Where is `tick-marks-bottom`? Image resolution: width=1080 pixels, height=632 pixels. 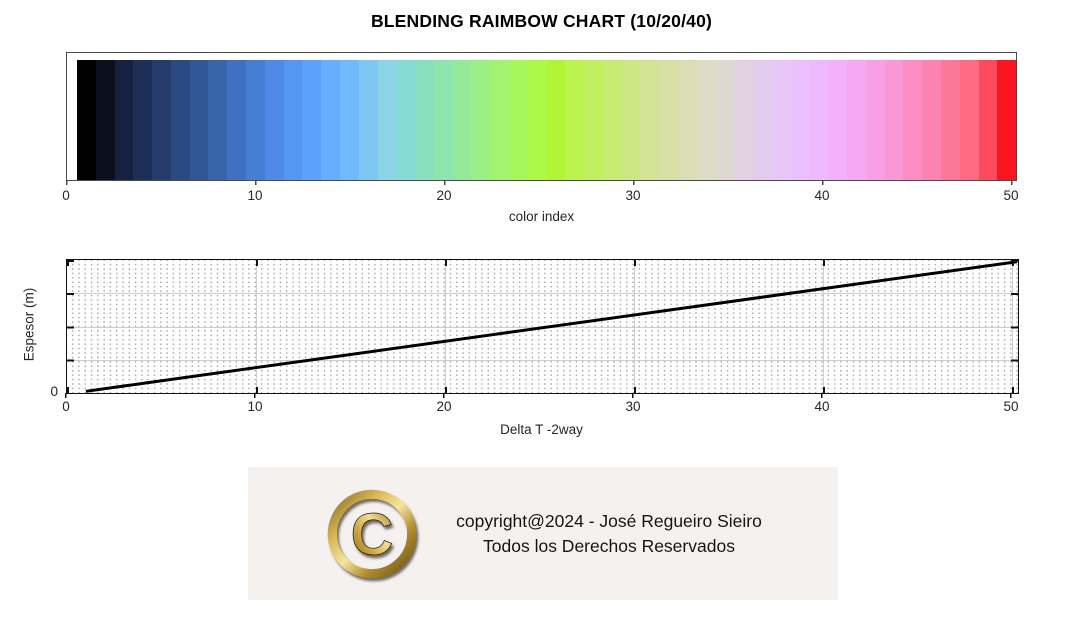
tick-marks-bottom is located at coordinates (540, 390).